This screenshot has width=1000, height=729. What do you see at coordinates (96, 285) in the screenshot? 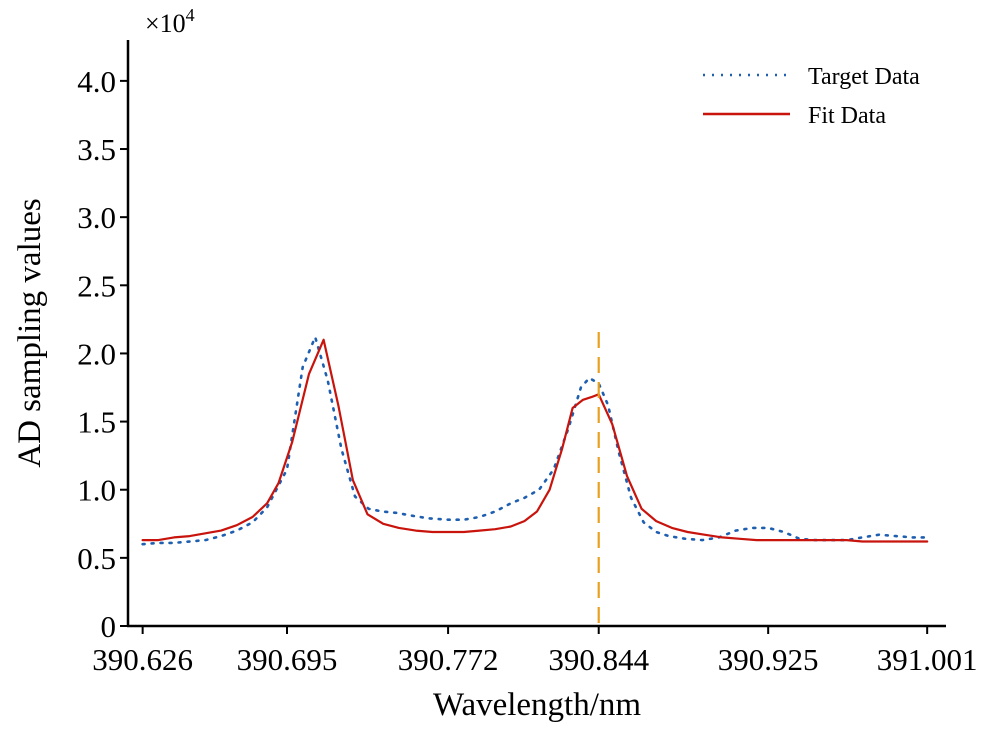
I see `y-tick-label: 2.5` at bounding box center [96, 285].